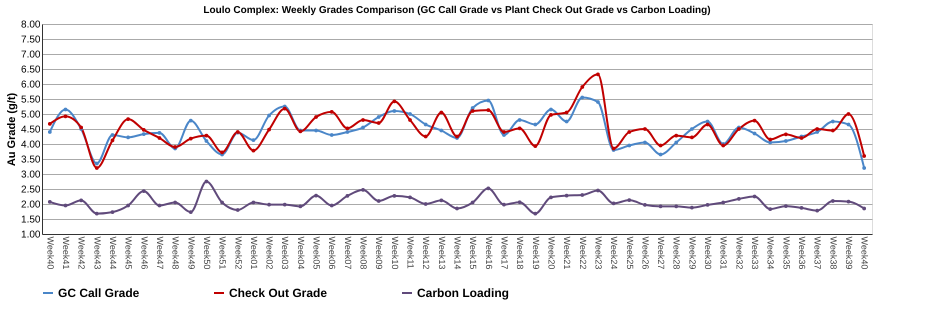 This screenshot has height=327, width=932. I want to click on x-tick-label: Week52, so click(238, 253).